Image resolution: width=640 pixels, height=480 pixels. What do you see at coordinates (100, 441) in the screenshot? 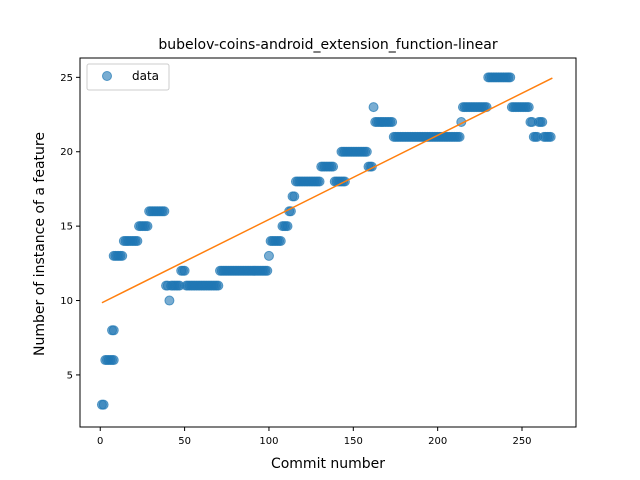
I see `x-tick-label: 0` at bounding box center [100, 441].